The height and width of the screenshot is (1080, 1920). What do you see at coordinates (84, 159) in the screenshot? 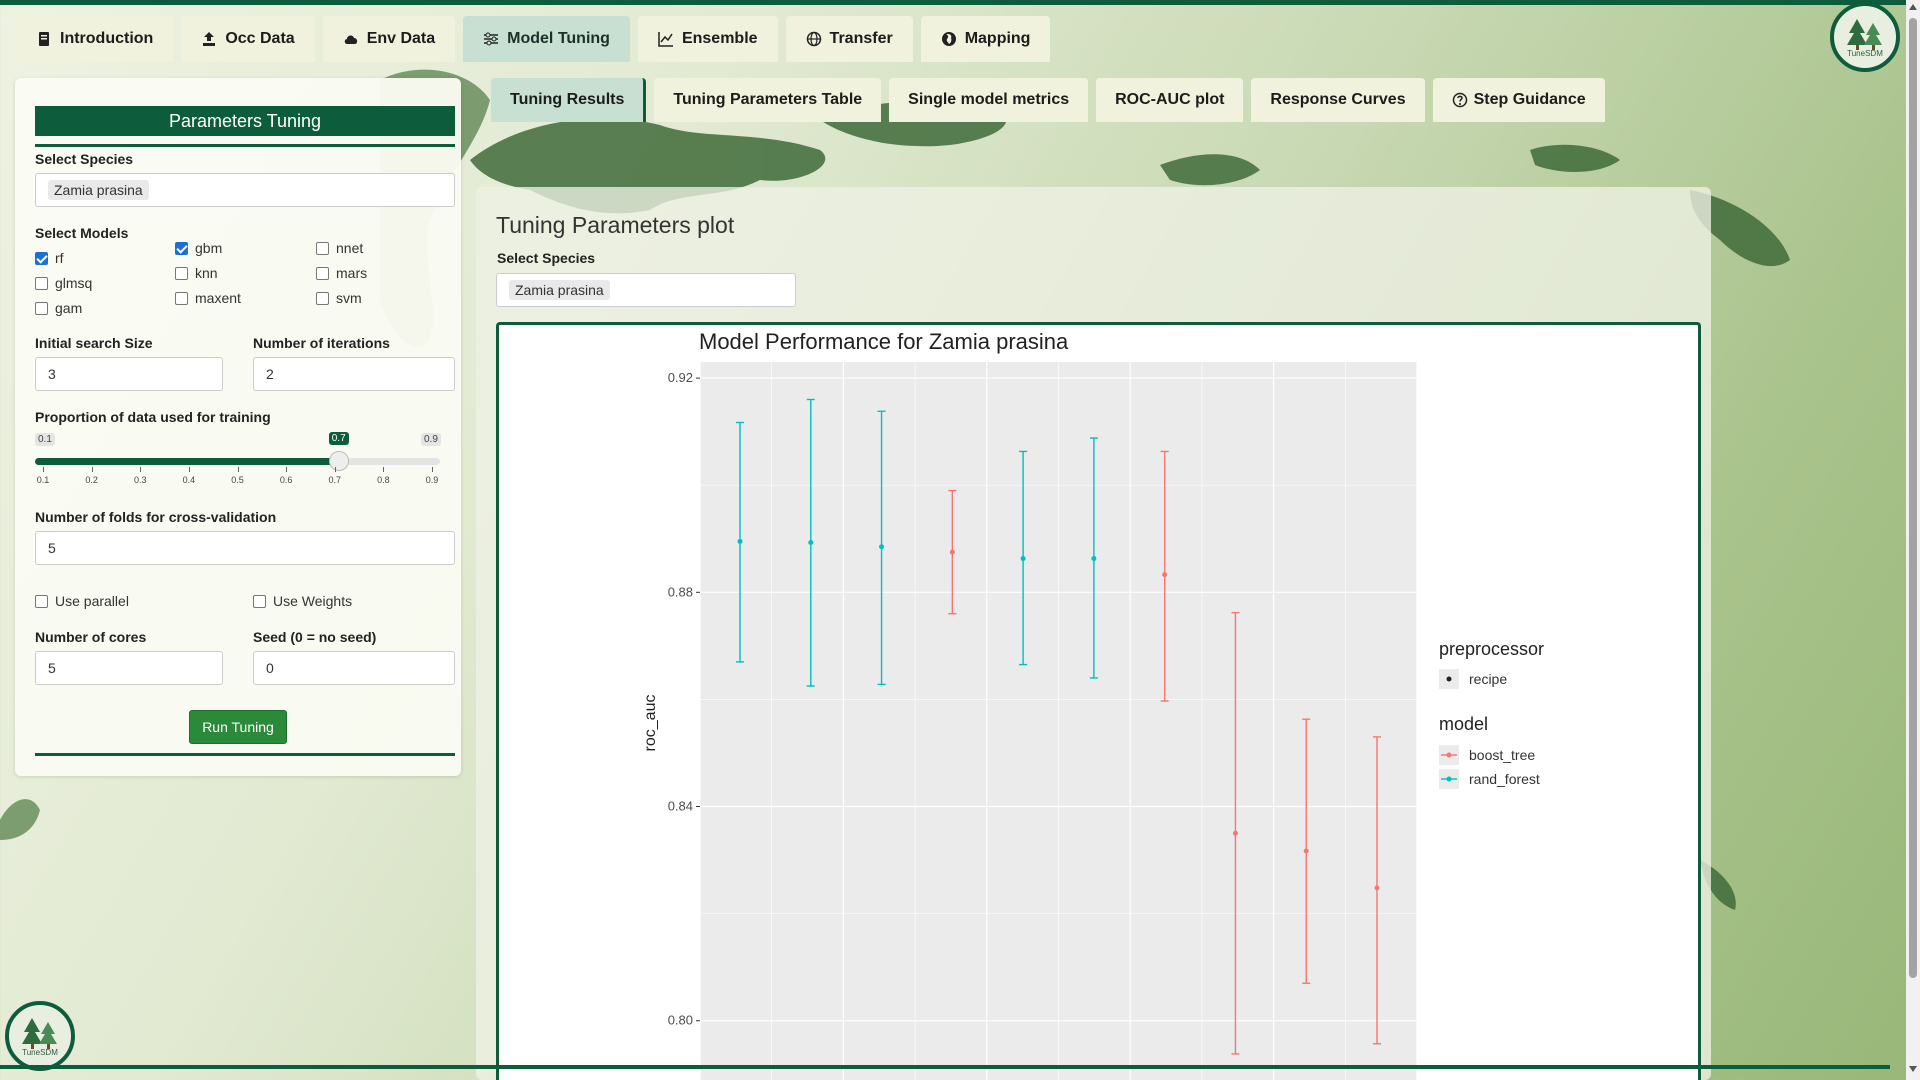
I see `species-label: Select Species` at bounding box center [84, 159].